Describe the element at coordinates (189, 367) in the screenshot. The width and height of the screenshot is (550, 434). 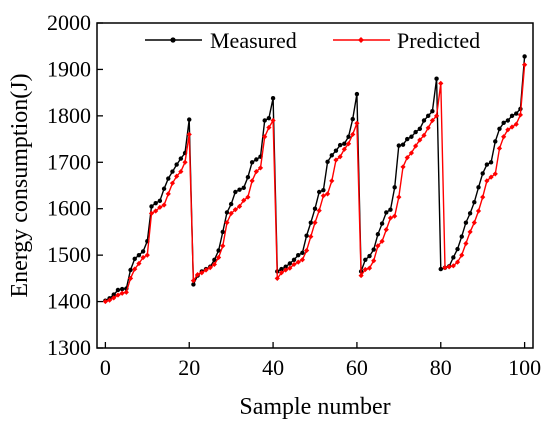
I see `x-tick-label: 20` at that location.